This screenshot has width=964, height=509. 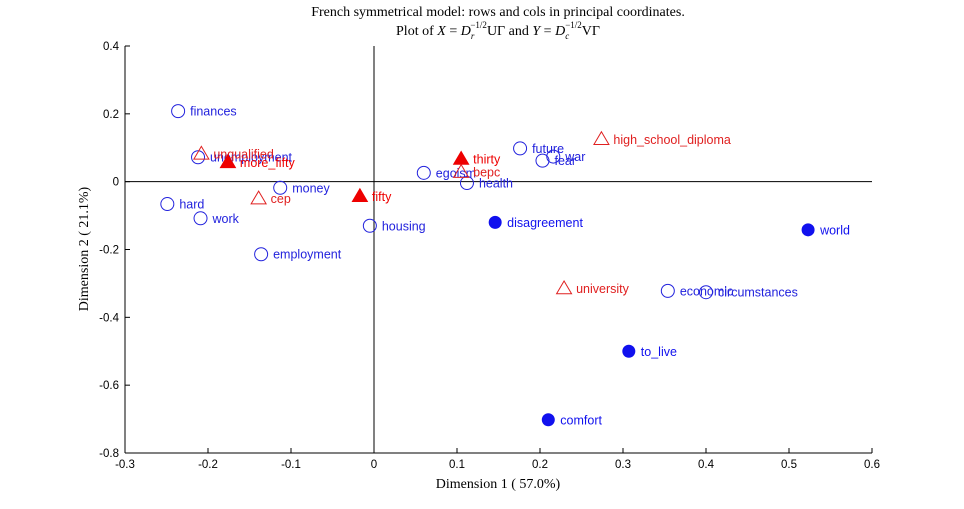 I want to click on x-tick-label: 0.1, so click(x=457, y=465).